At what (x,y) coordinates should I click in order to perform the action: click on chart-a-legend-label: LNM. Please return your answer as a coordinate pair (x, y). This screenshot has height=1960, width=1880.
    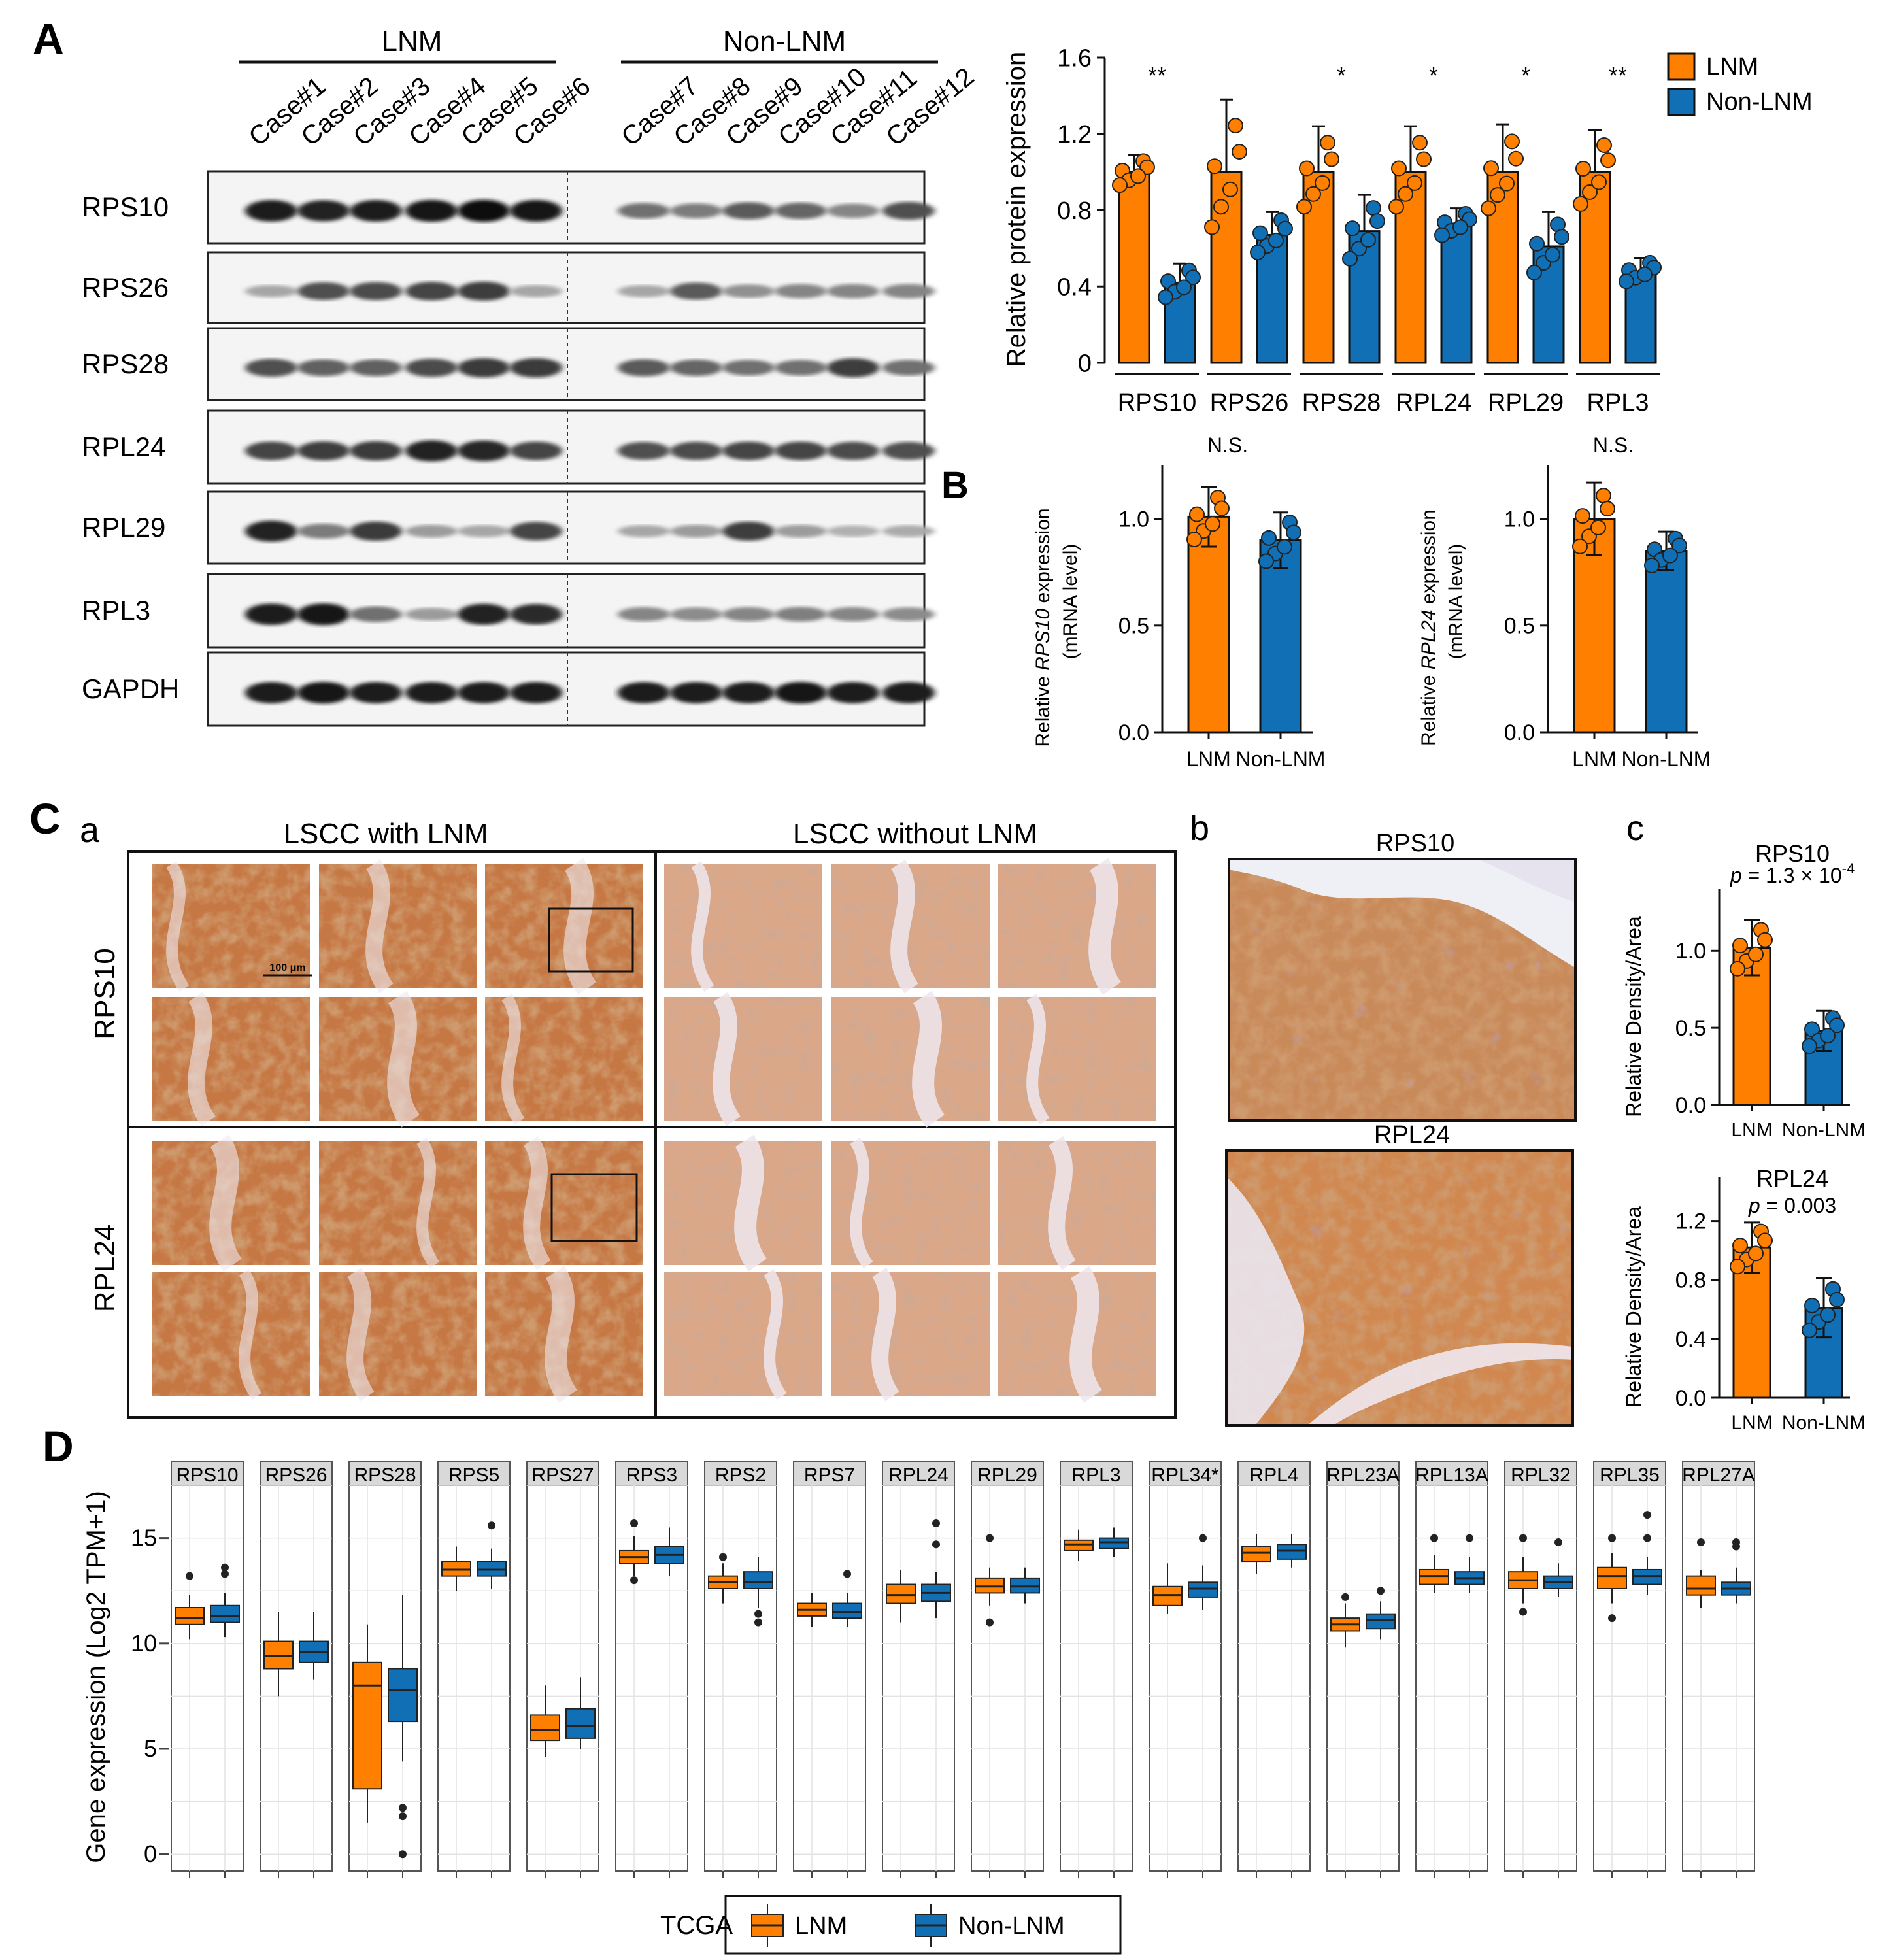
    Looking at the image, I should click on (1732, 66).